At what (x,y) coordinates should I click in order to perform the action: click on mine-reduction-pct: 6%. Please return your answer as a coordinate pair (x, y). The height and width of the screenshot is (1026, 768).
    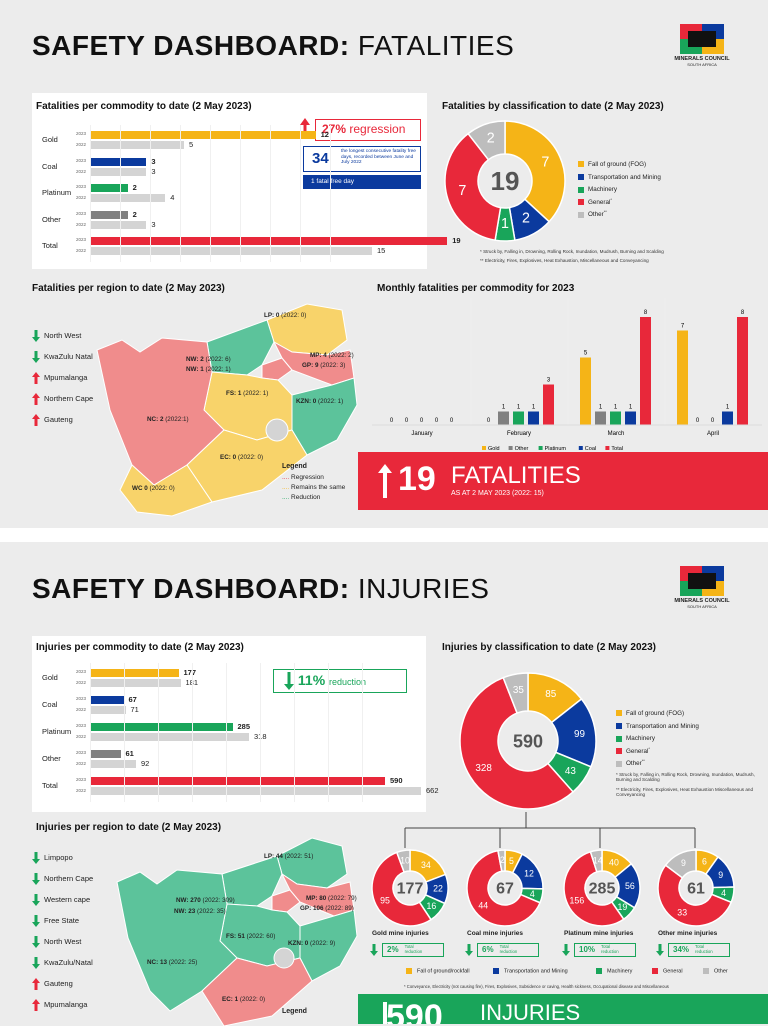
    Looking at the image, I should click on (488, 949).